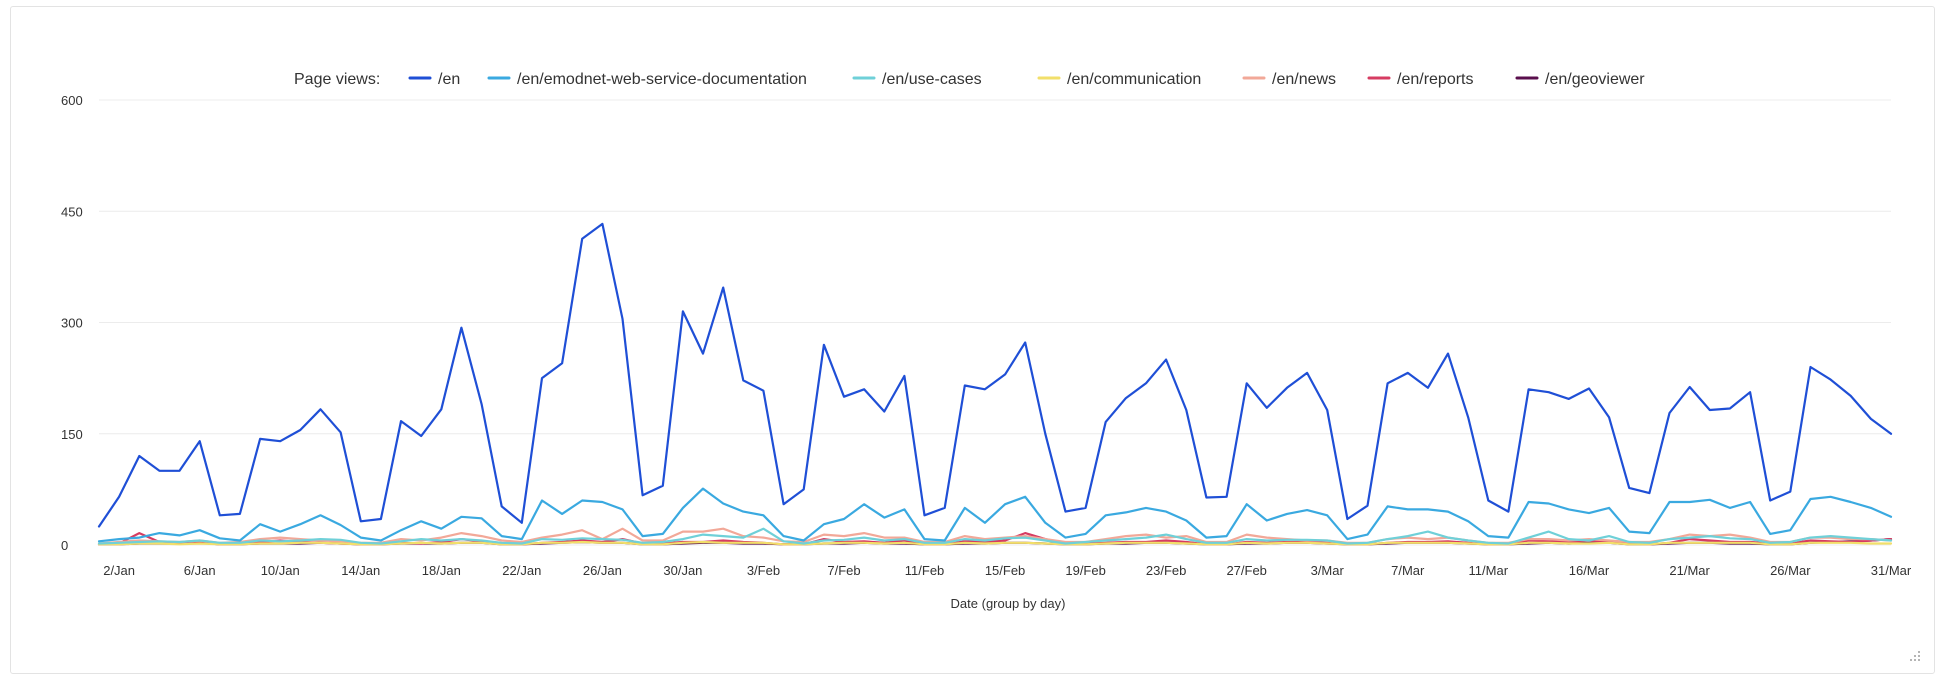 The width and height of the screenshot is (1946, 682). I want to click on x-tick-label: 3/Feb, so click(763, 570).